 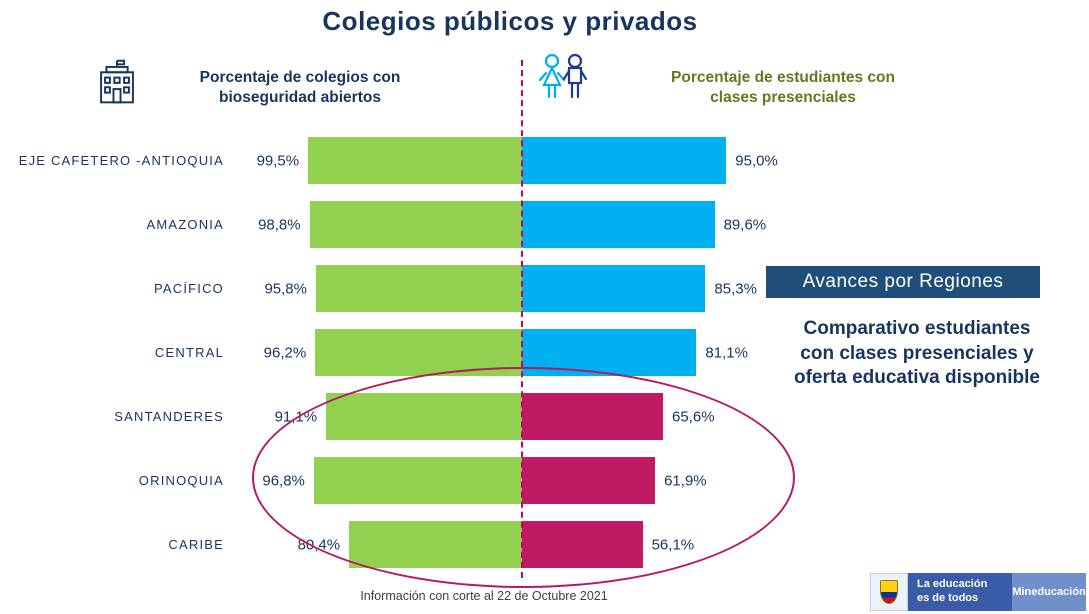 I want to click on right-half: 65,6%, so click(x=805, y=416).